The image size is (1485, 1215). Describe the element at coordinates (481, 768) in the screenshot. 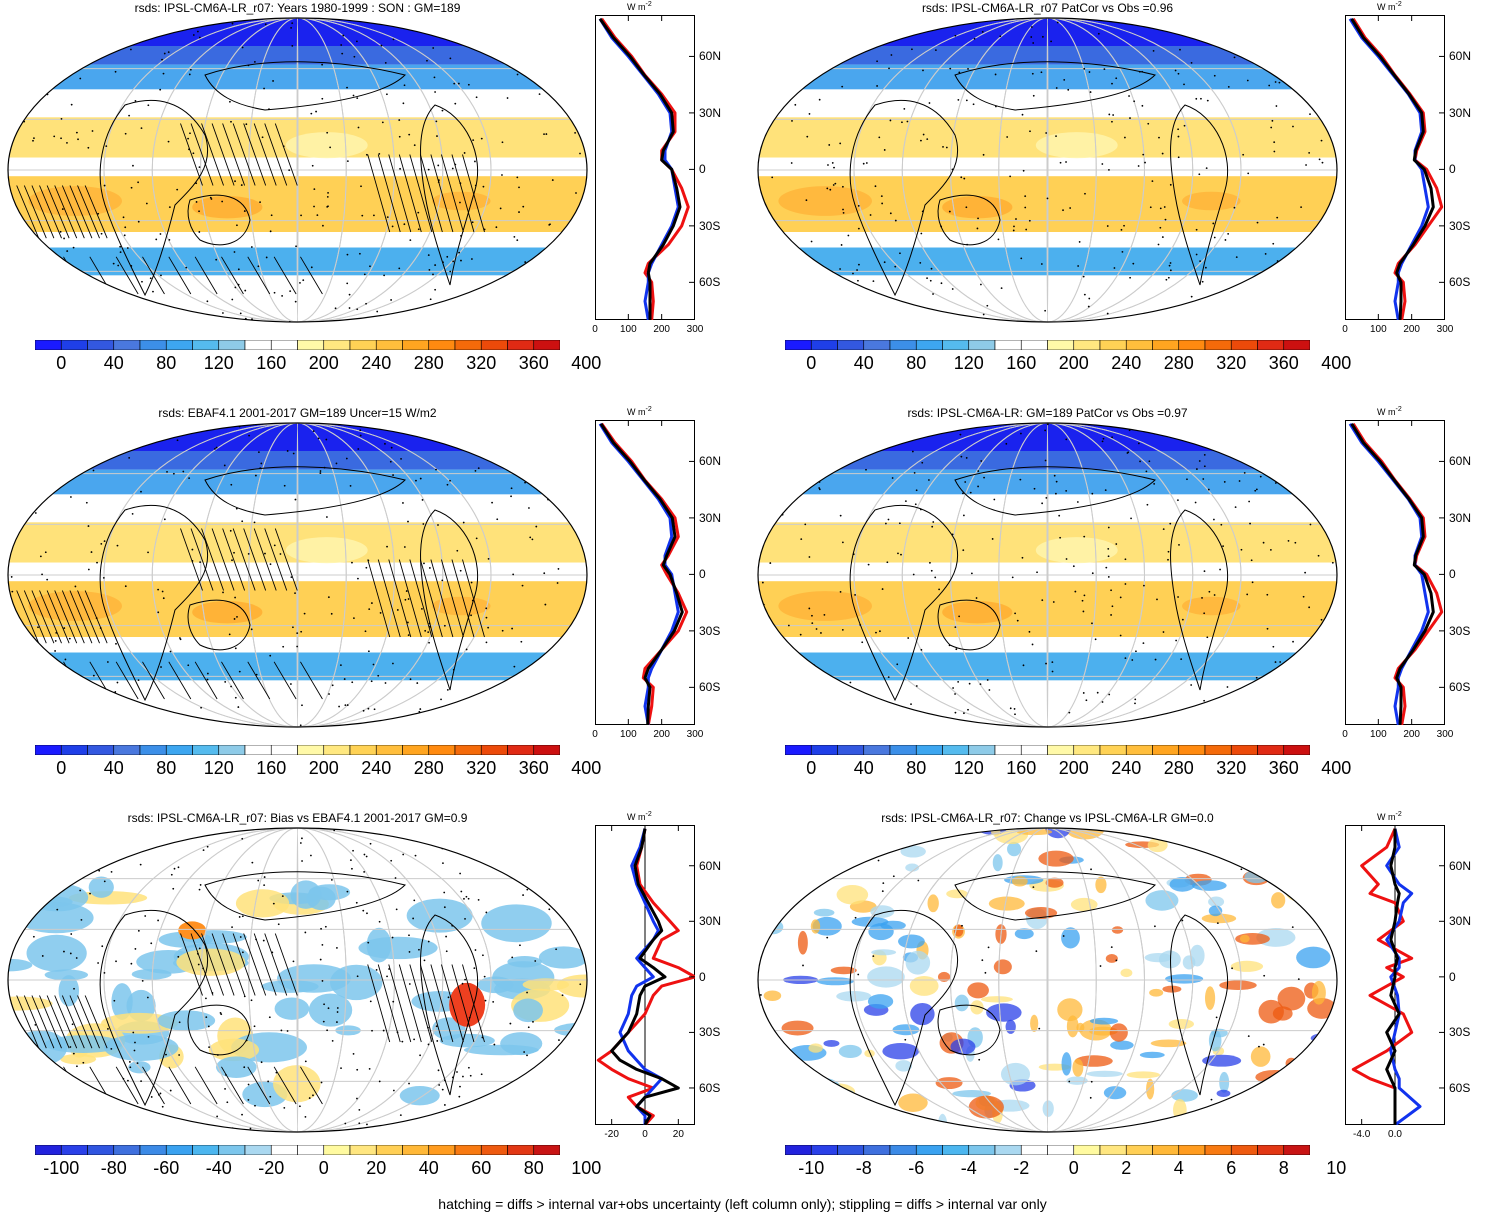

I see `colorbar-label: 320` at that location.